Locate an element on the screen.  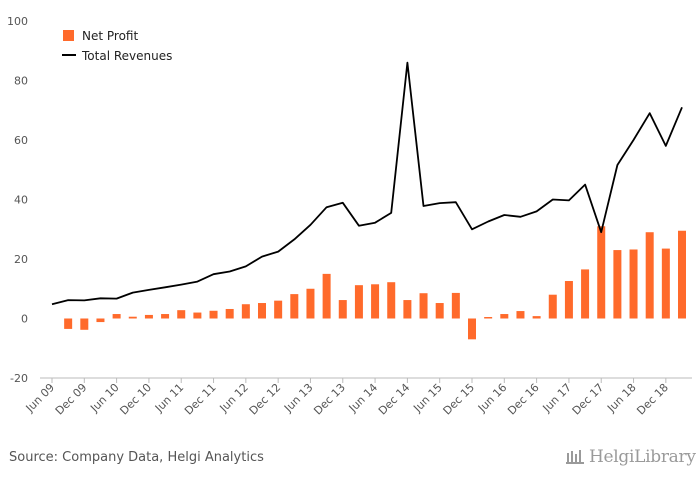
helgi-library-logo: HelgiLibrary is located at coordinates (631, 457).